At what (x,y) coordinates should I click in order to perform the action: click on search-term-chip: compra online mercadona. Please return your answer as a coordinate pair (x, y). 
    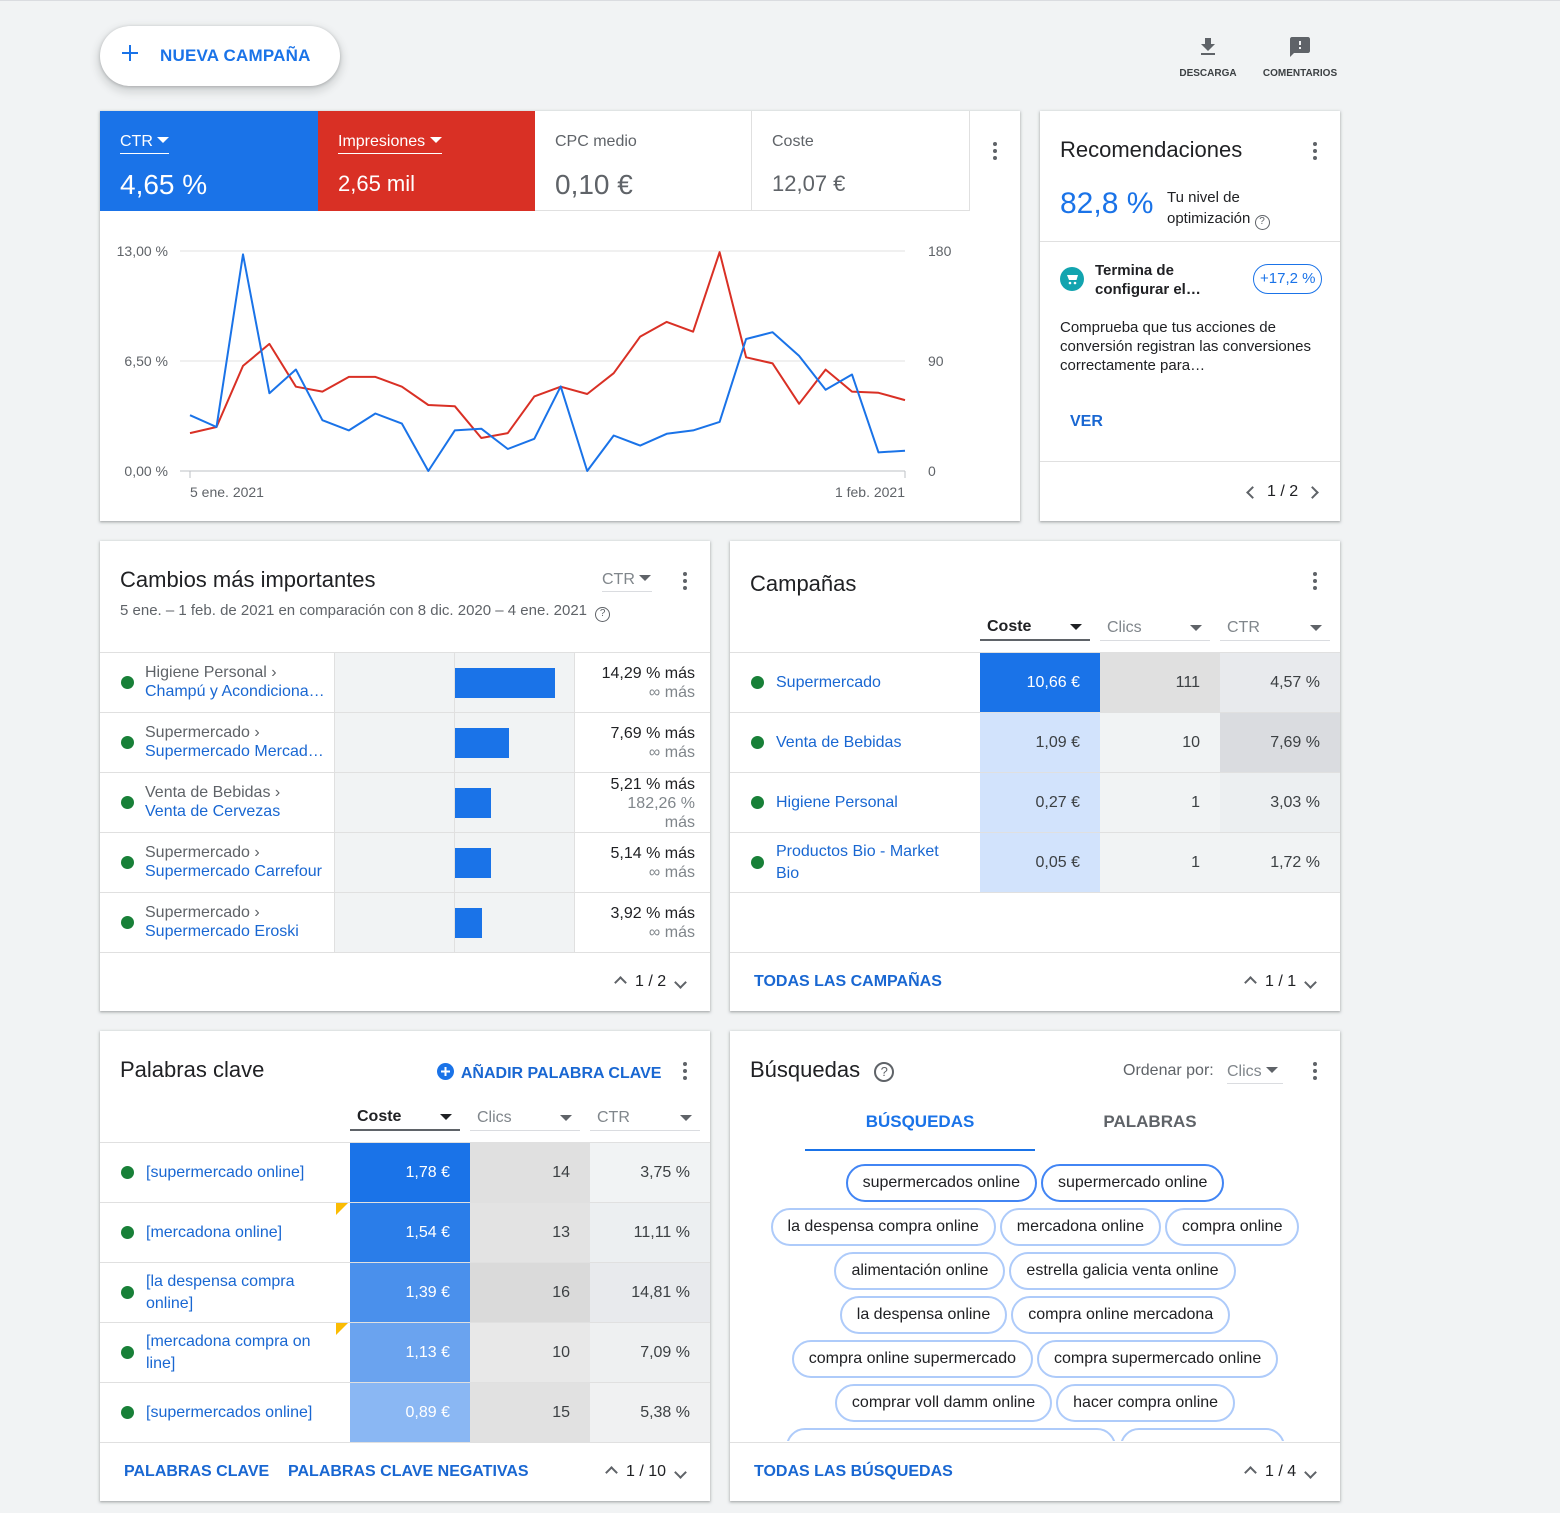
    Looking at the image, I should click on (1121, 1315).